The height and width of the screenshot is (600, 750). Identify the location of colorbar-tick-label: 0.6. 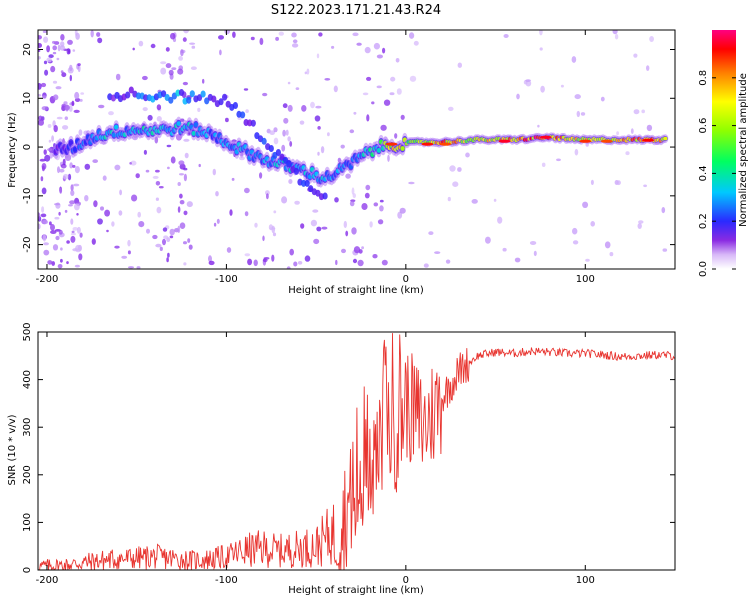
(703, 126).